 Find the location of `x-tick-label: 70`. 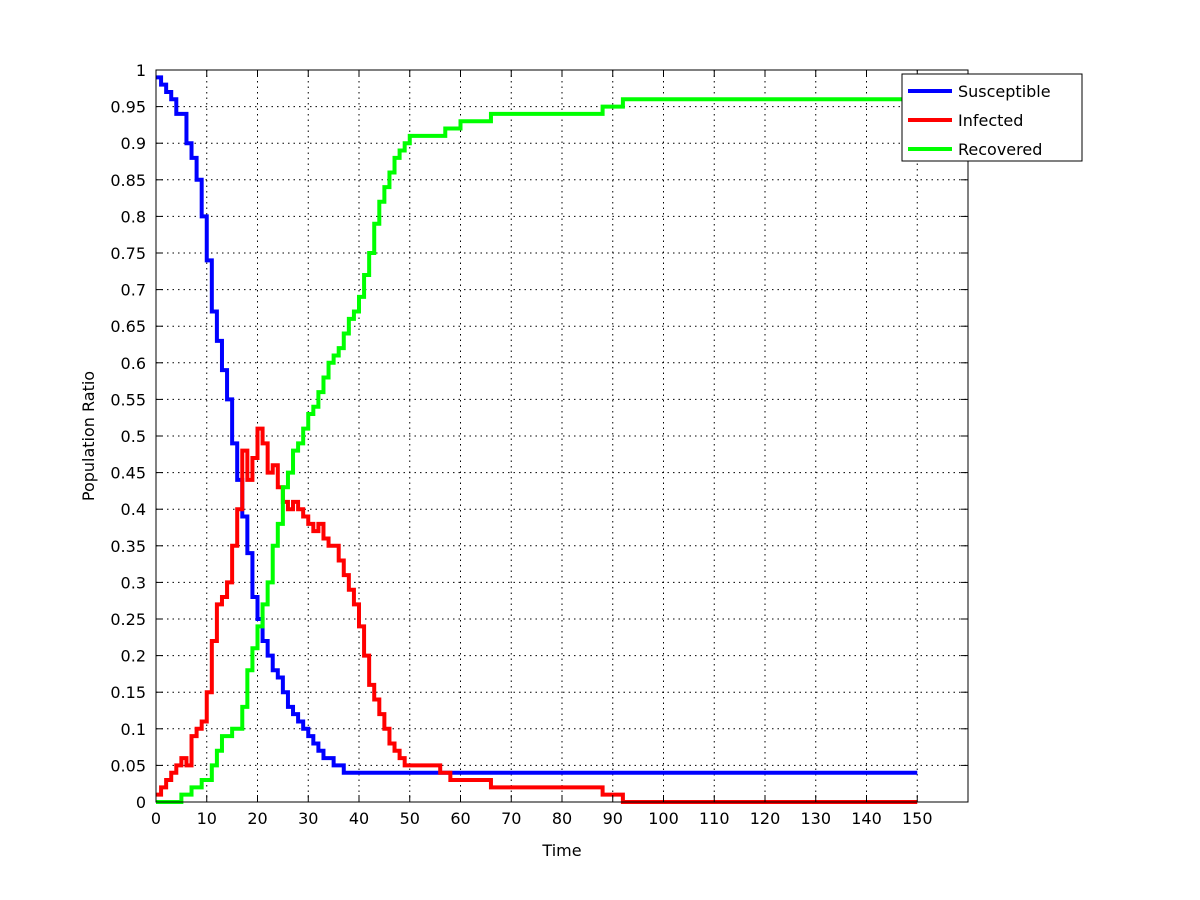

x-tick-label: 70 is located at coordinates (511, 818).